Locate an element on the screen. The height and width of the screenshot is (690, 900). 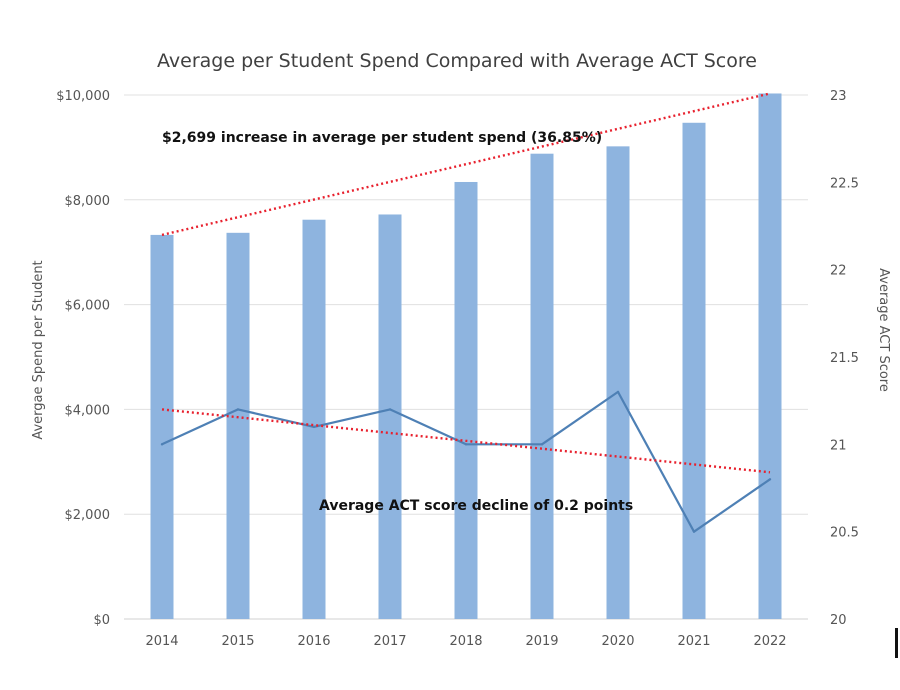
x-tick-label: 2018 is located at coordinates (465, 641).